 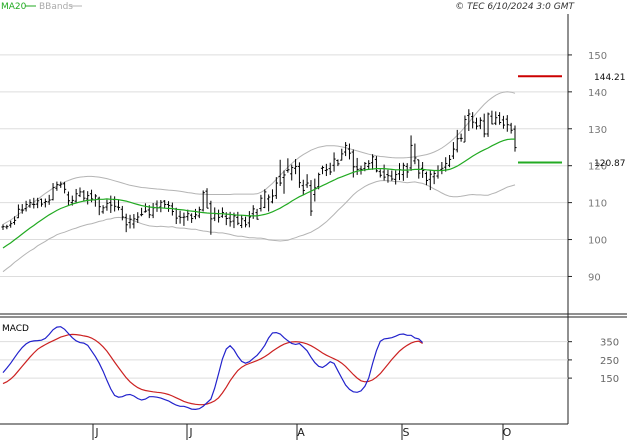 I want to click on month-label: A, so click(x=301, y=432).